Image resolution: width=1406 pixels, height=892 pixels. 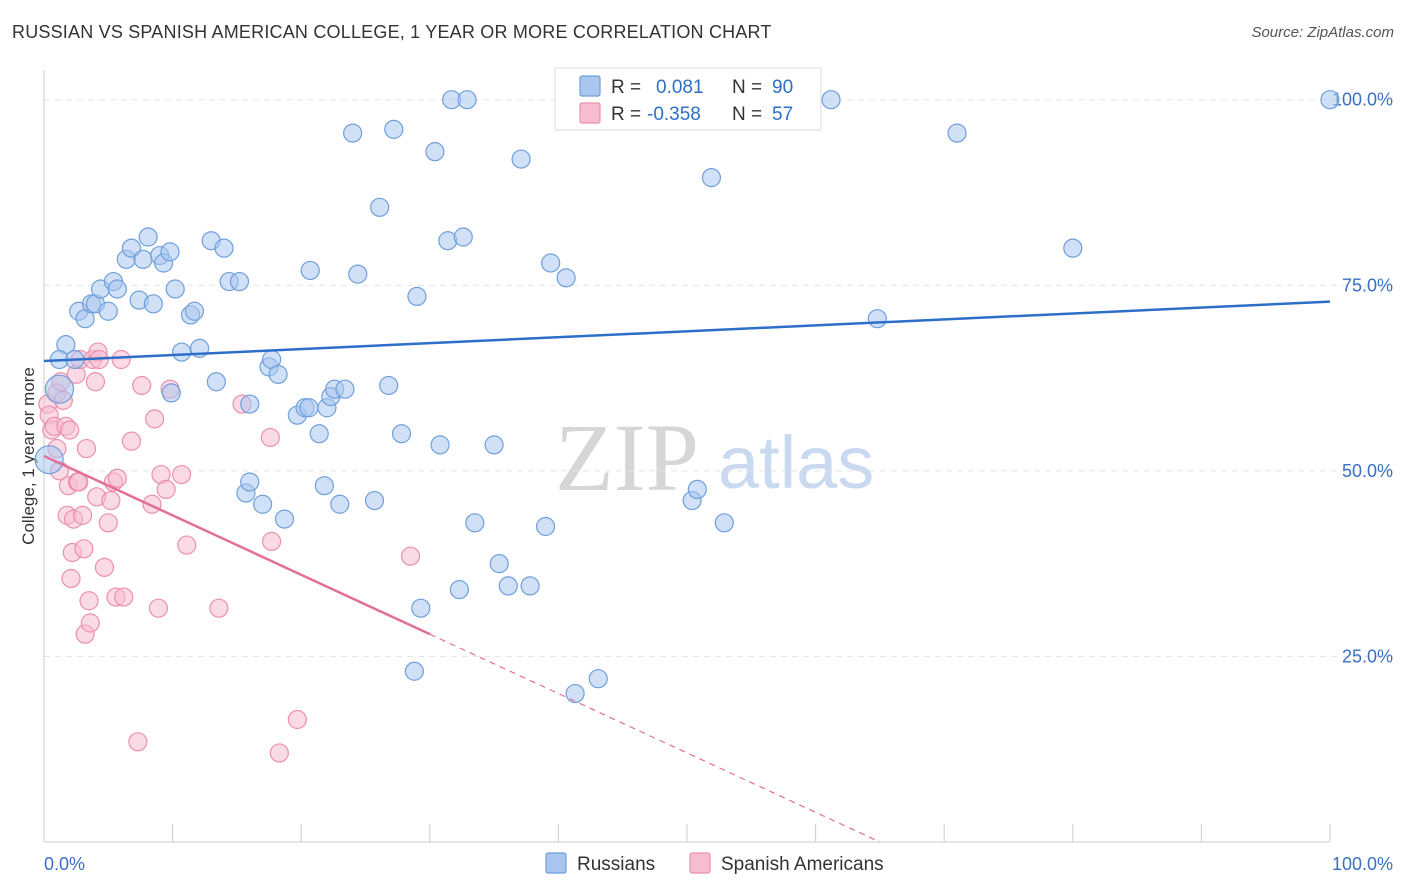 What do you see at coordinates (1322, 32) in the screenshot?
I see `chart-source: Source: ZipAtlas.com` at bounding box center [1322, 32].